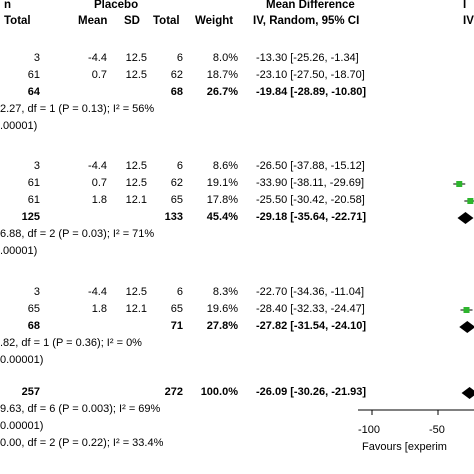  I want to click on weight: 100.0%, so click(219, 392).